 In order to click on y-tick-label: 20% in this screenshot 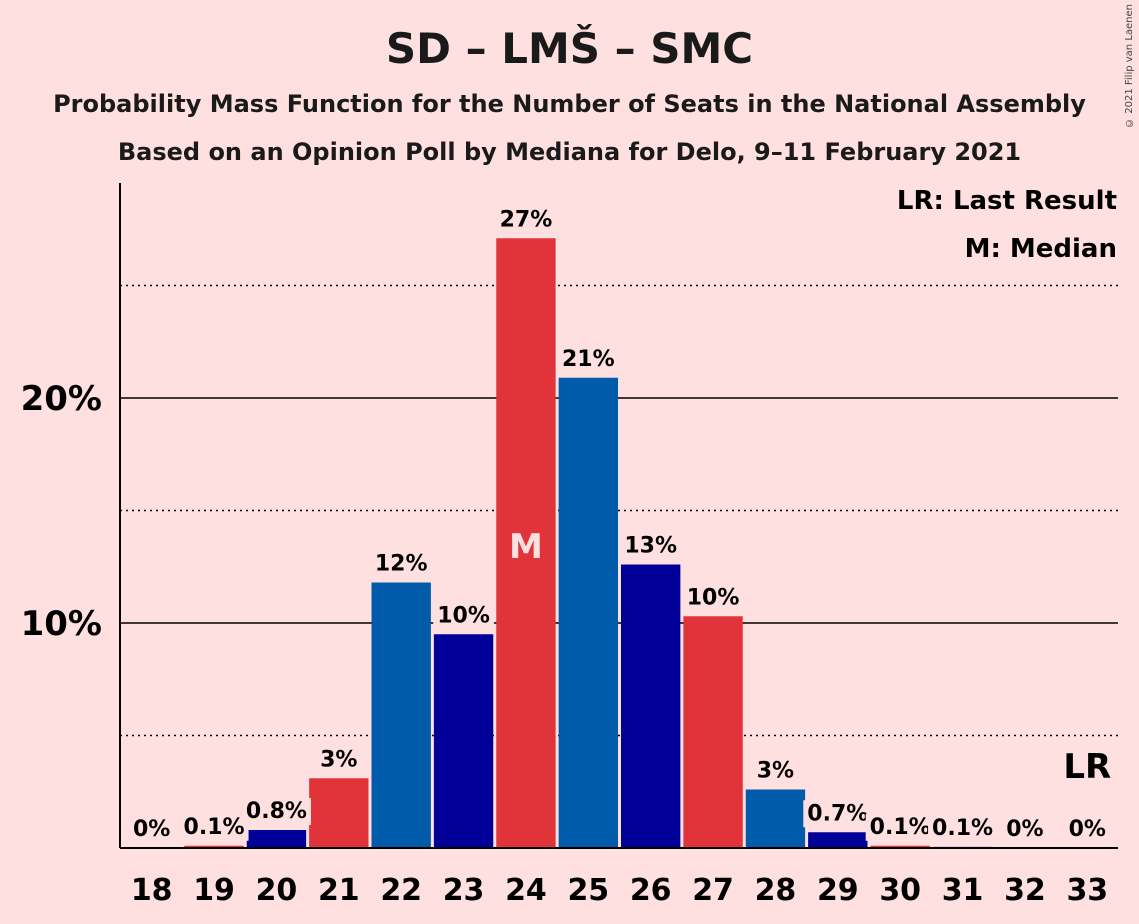, I will do `click(61, 399)`.